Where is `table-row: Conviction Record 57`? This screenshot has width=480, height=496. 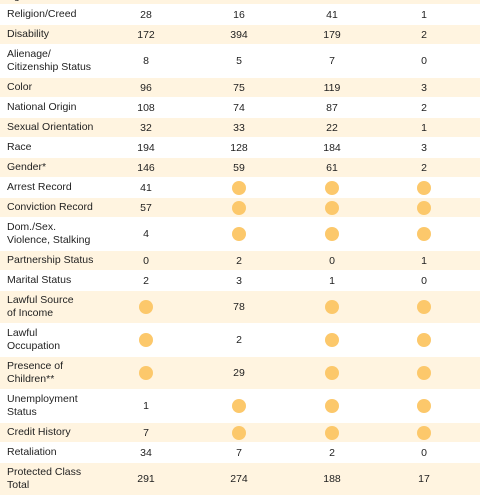
table-row: Conviction Record 57 is located at coordinates (240, 208).